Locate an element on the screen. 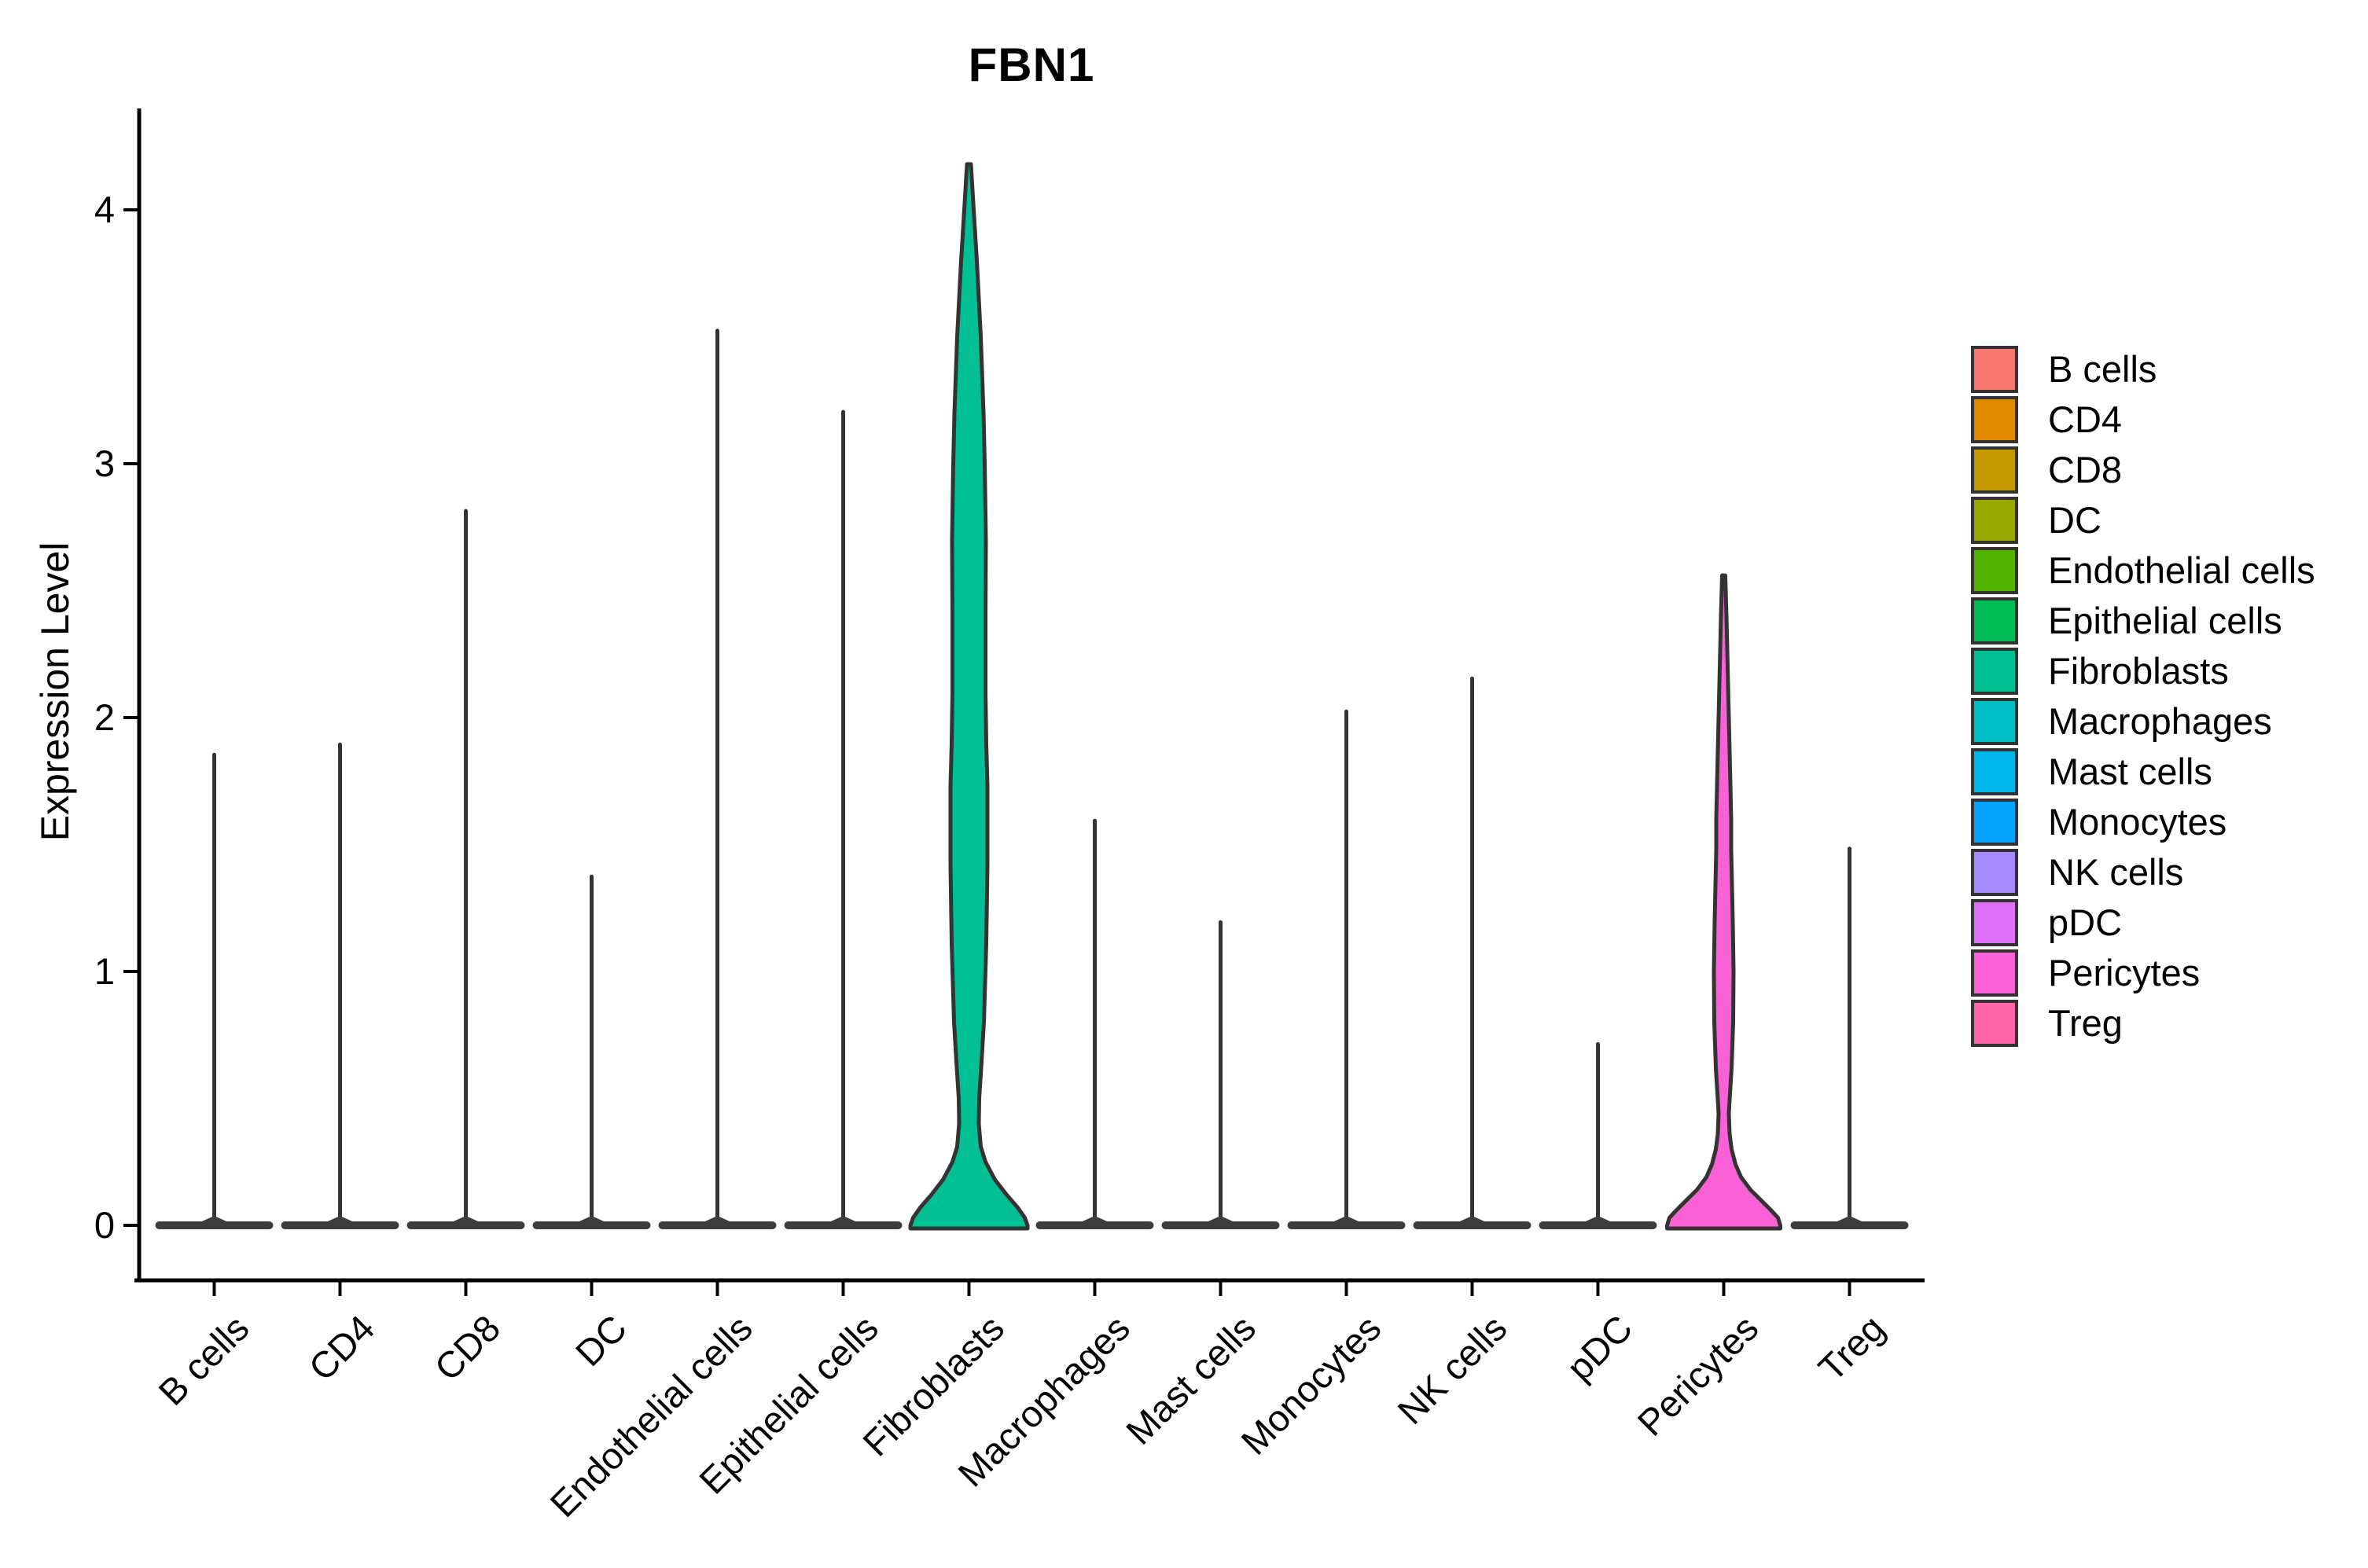 This screenshot has width=2368, height=1568. violin-base-bar-dc is located at coordinates (591, 1225).